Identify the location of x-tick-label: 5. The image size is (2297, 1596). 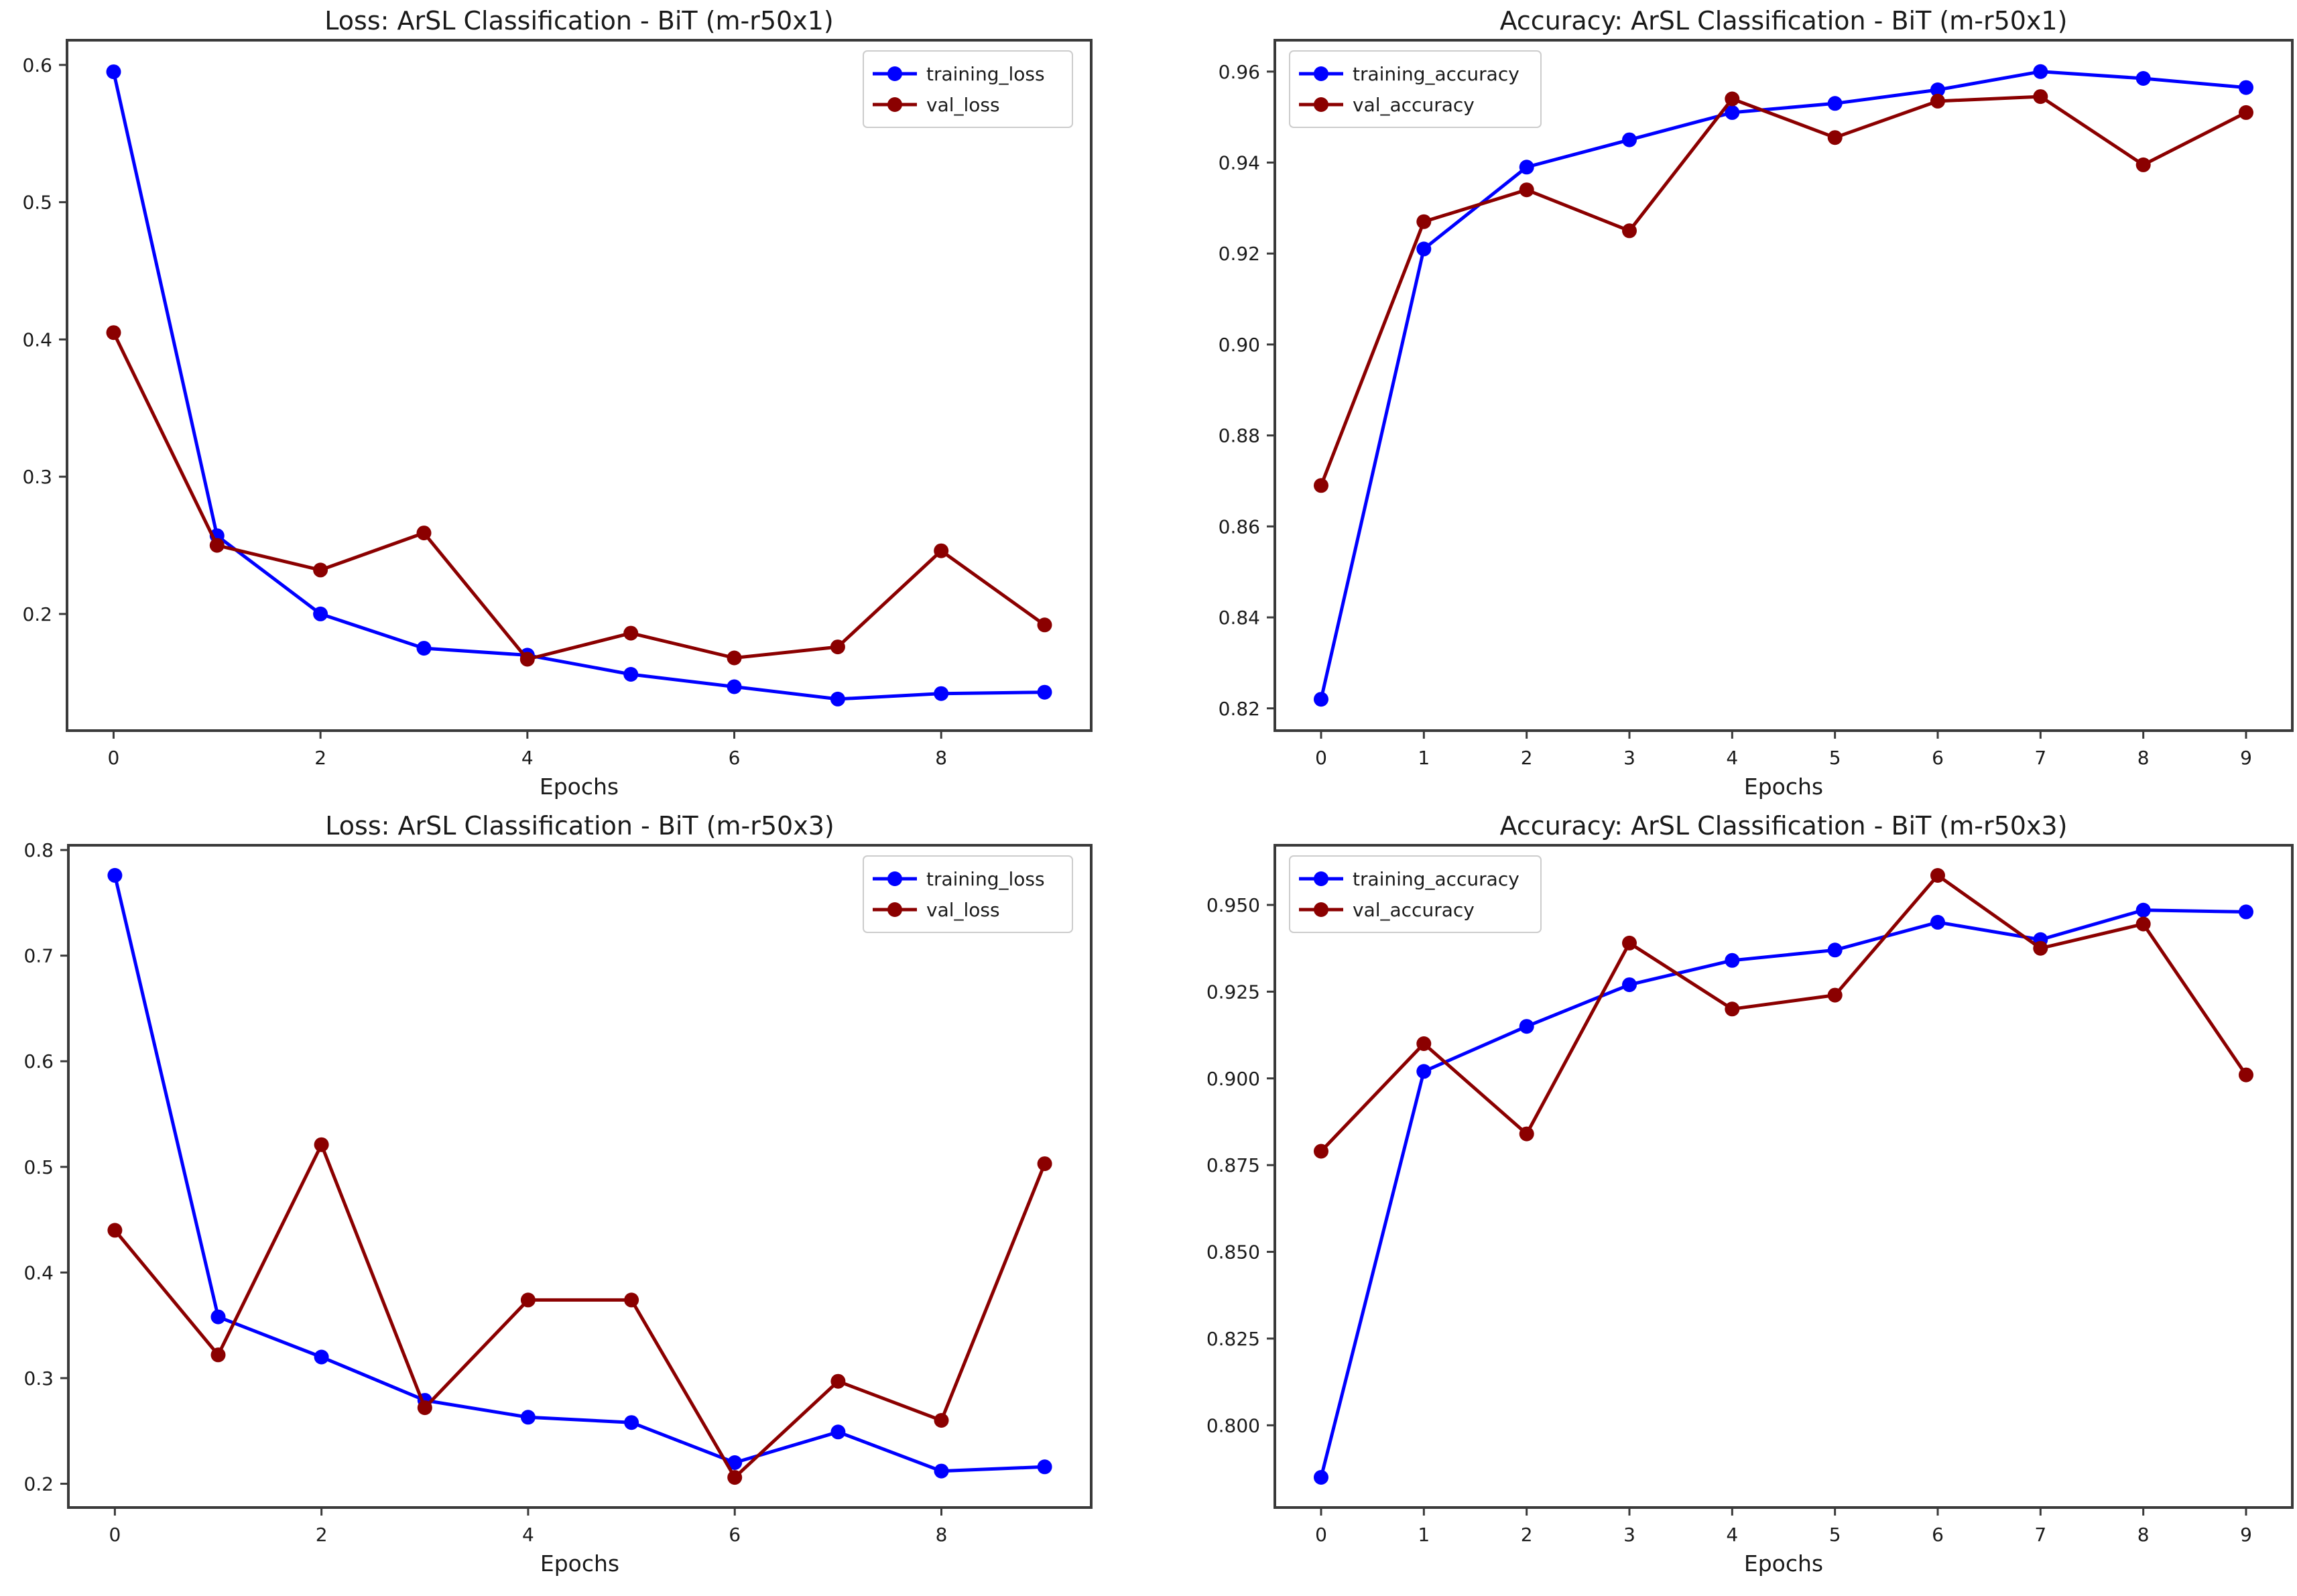
(1835, 1535).